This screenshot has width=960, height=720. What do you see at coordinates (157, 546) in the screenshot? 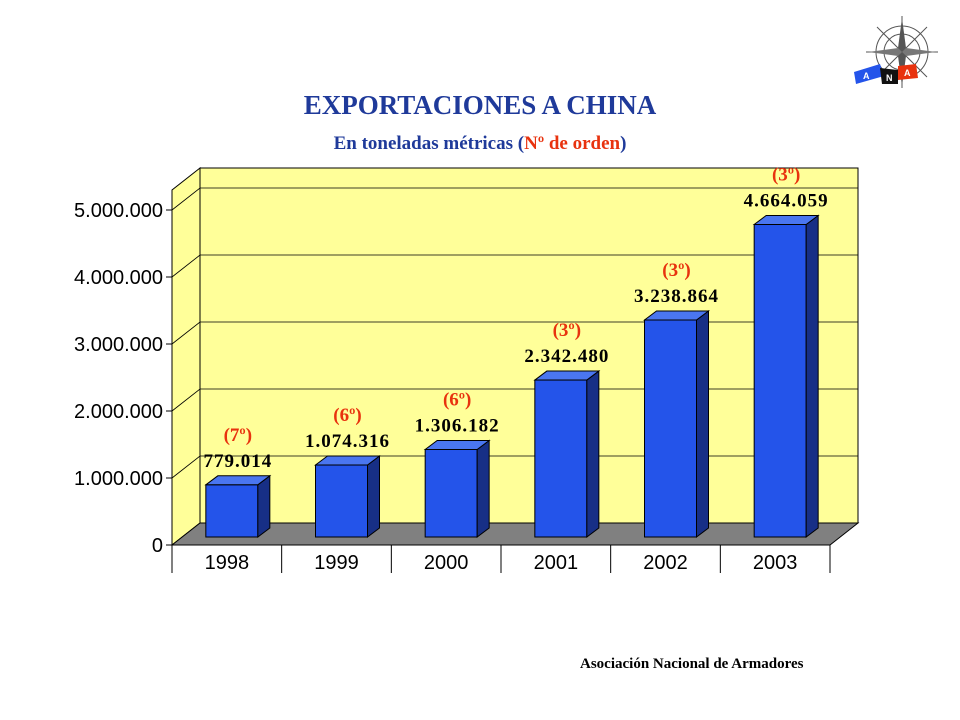
I see `y-tick-label: 0` at bounding box center [157, 546].